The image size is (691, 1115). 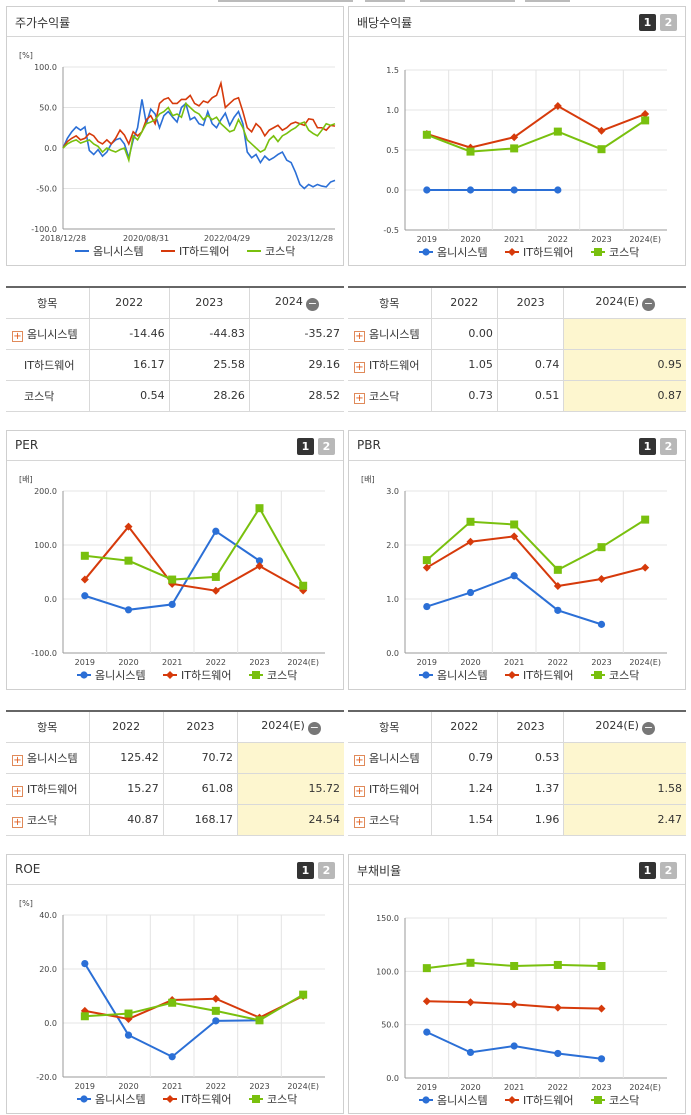 I want to click on table-header-row: 항목 2022 2023 2024(E) −, so click(x=517, y=303).